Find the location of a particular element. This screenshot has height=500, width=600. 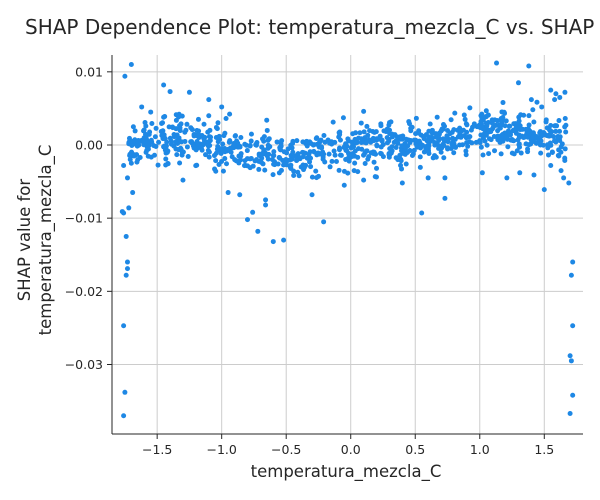

x-tick-label: 1.0 is located at coordinates (480, 449).